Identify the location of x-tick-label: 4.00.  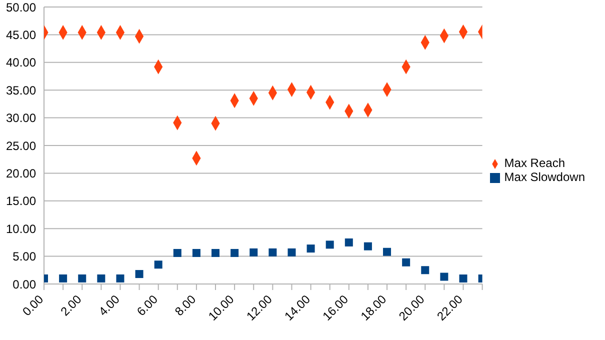
(109, 305).